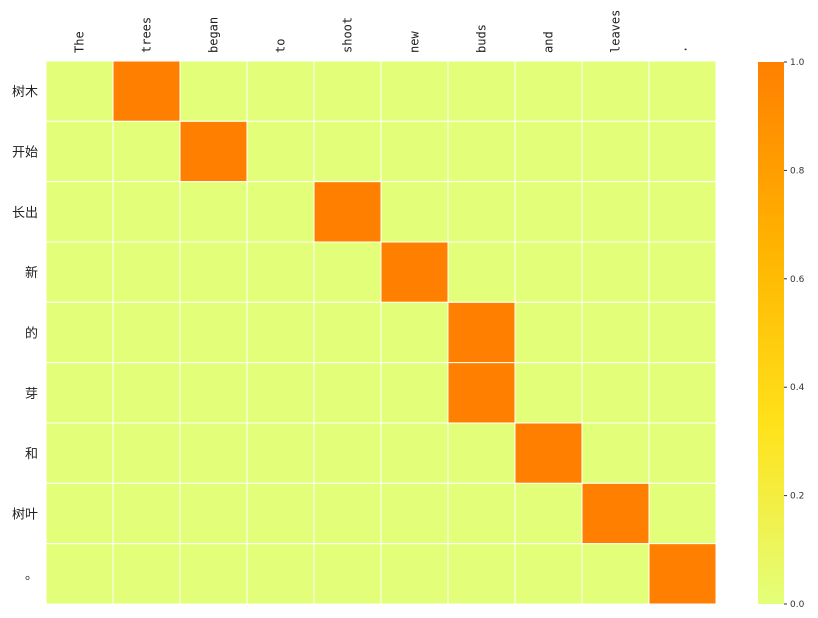  What do you see at coordinates (146, 212) in the screenshot?
I see `heatmap-cell-r2-c1` at bounding box center [146, 212].